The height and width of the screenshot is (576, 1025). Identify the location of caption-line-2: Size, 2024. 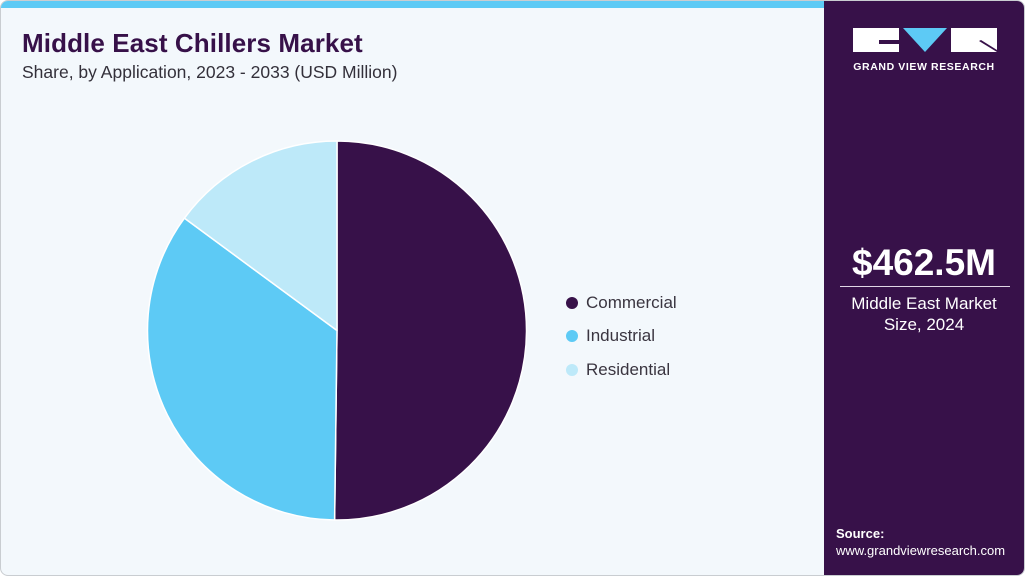
(924, 324).